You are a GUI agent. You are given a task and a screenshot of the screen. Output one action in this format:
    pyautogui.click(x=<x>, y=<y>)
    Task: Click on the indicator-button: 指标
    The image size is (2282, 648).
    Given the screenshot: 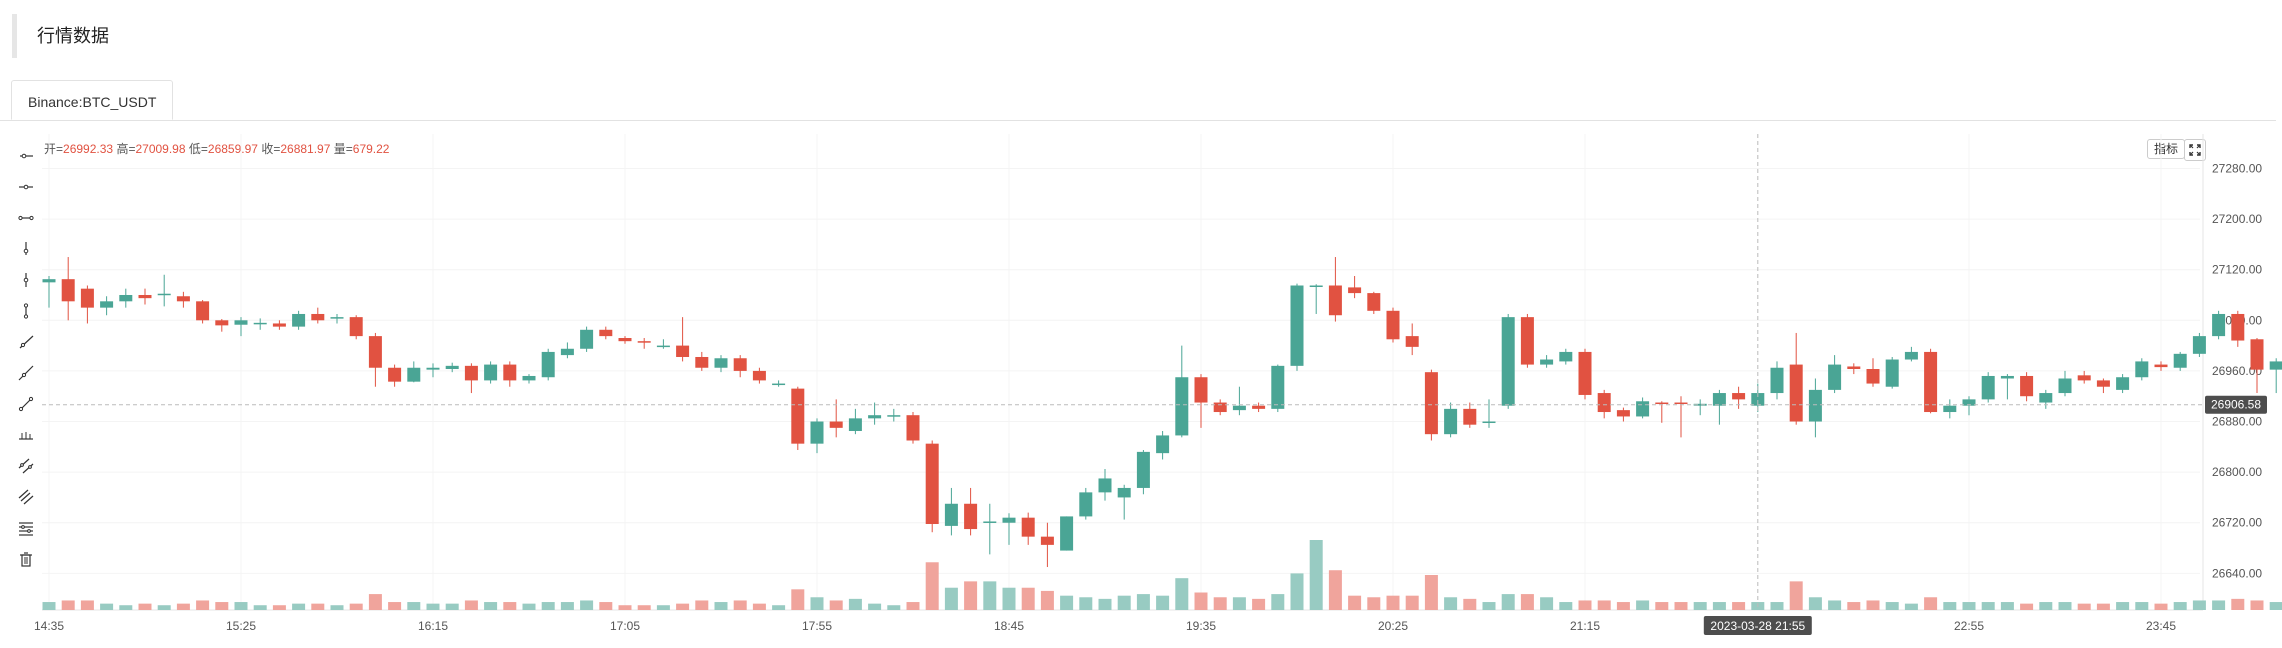 What is the action you would take?
    pyautogui.click(x=2166, y=149)
    